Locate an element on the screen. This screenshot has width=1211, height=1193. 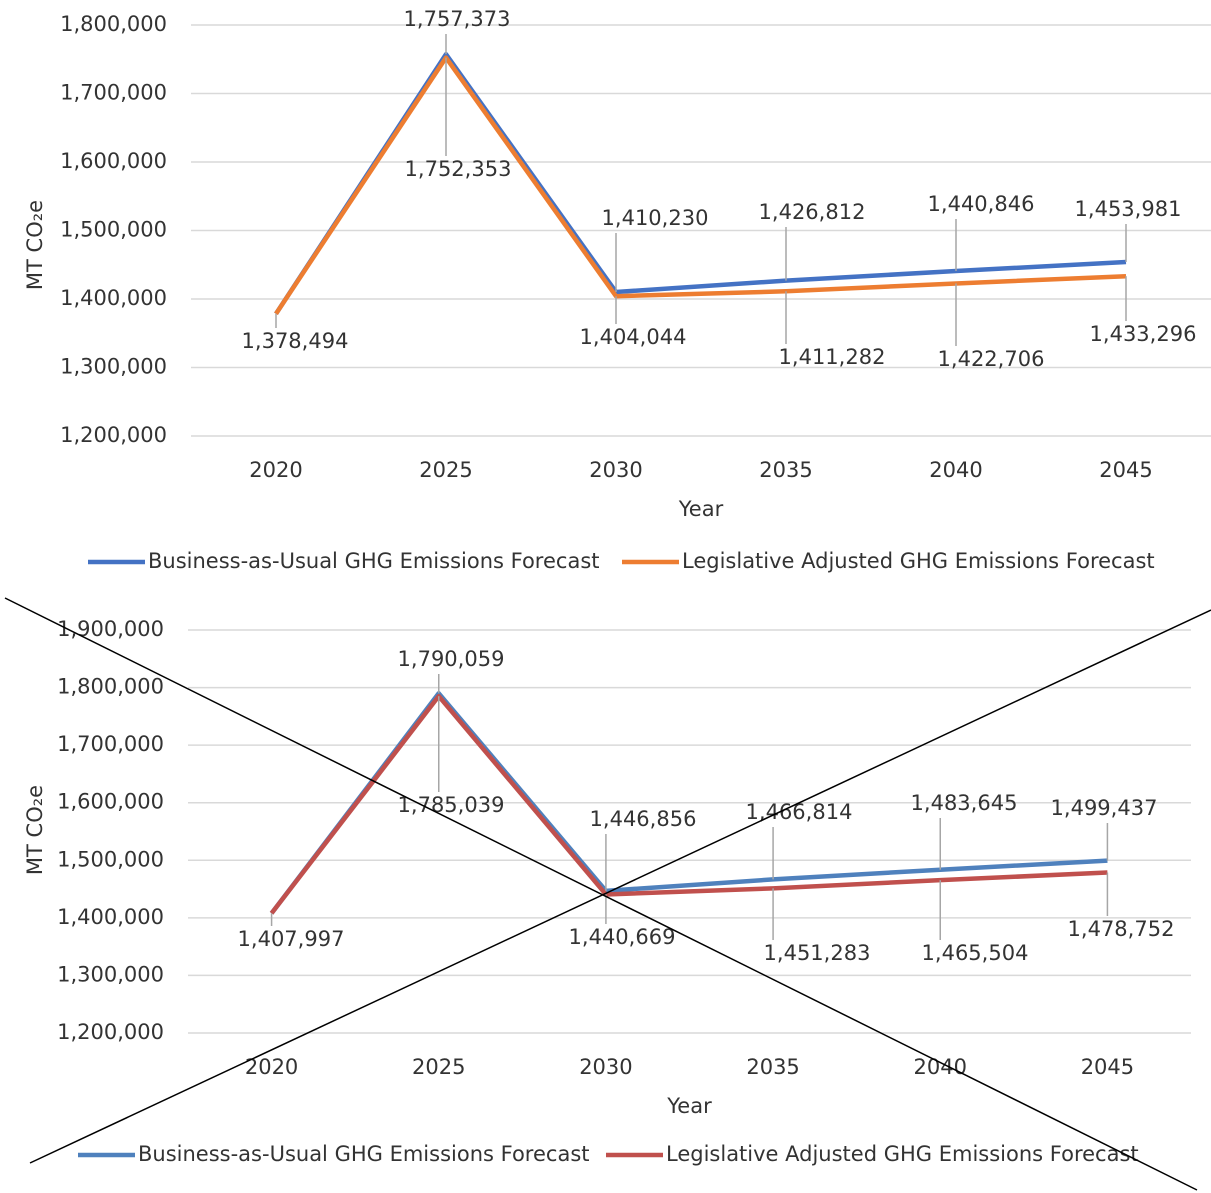
data-label: 1,483,645 is located at coordinates (964, 803).